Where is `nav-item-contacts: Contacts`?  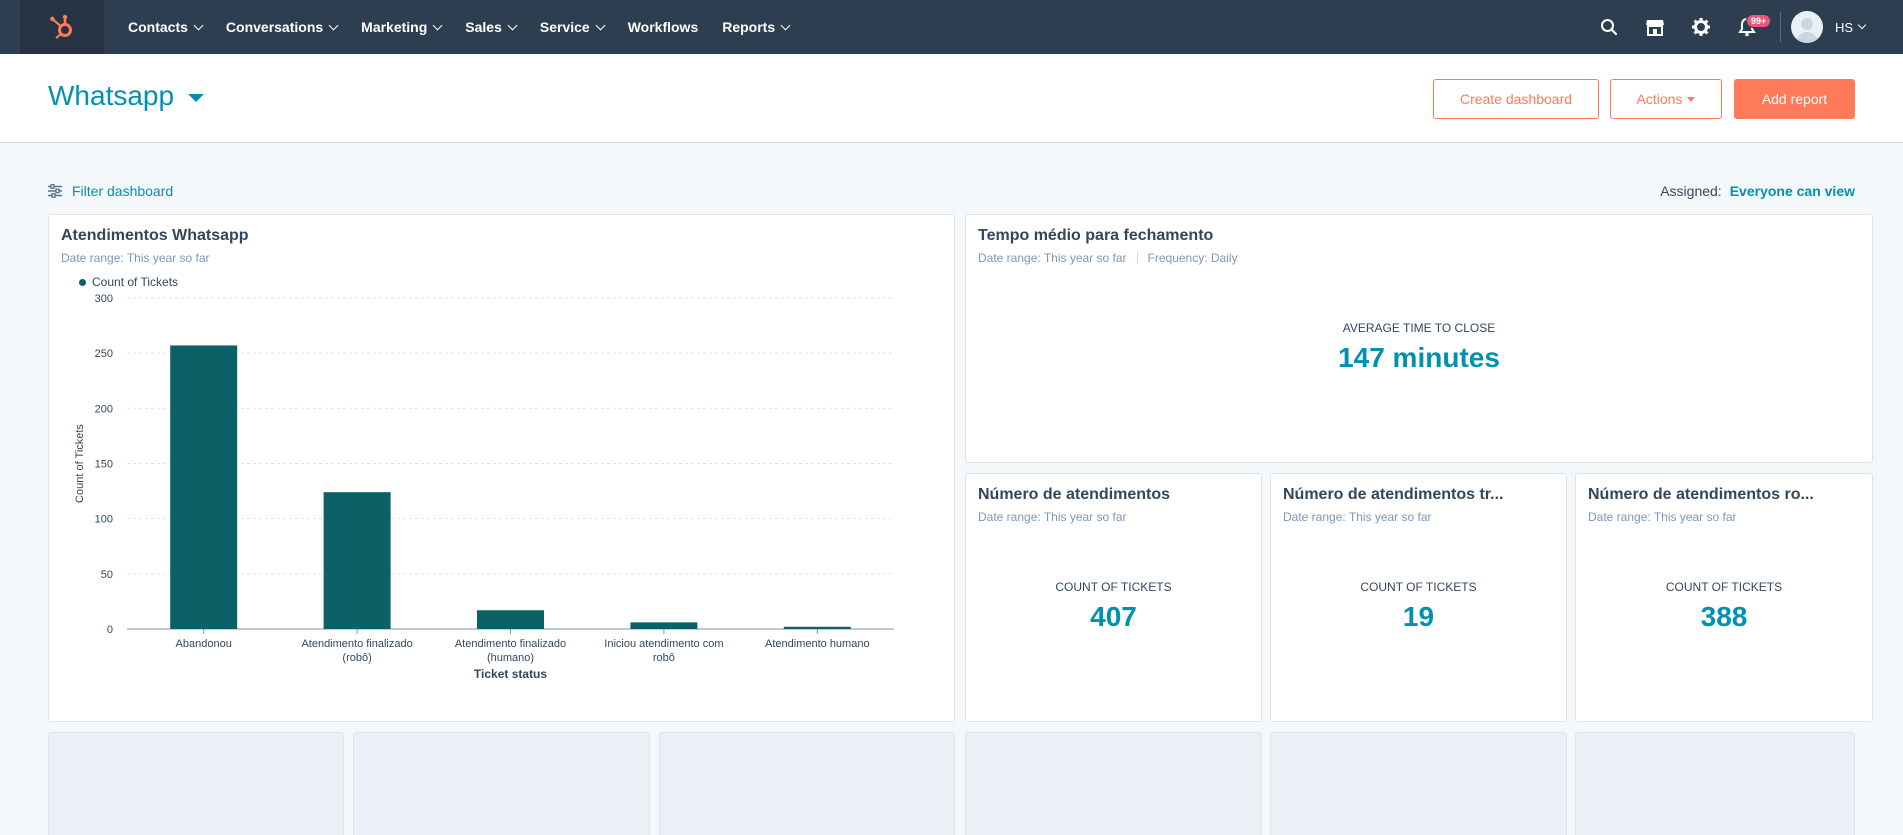
nav-item-contacts: Contacts is located at coordinates (165, 27).